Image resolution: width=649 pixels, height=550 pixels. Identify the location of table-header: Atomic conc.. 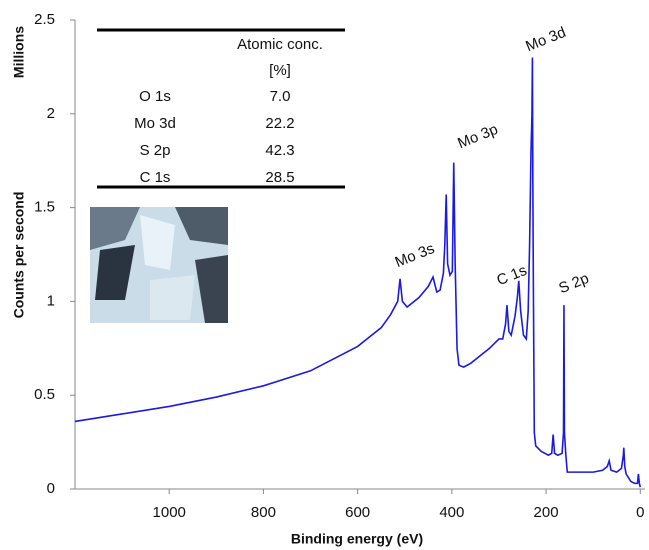
(280, 44).